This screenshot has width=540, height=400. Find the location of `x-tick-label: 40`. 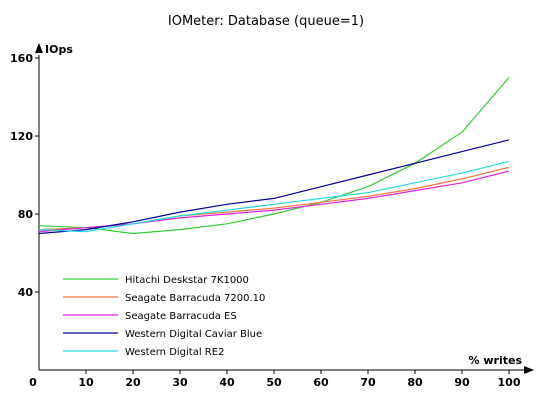

x-tick-label: 40 is located at coordinates (227, 382).